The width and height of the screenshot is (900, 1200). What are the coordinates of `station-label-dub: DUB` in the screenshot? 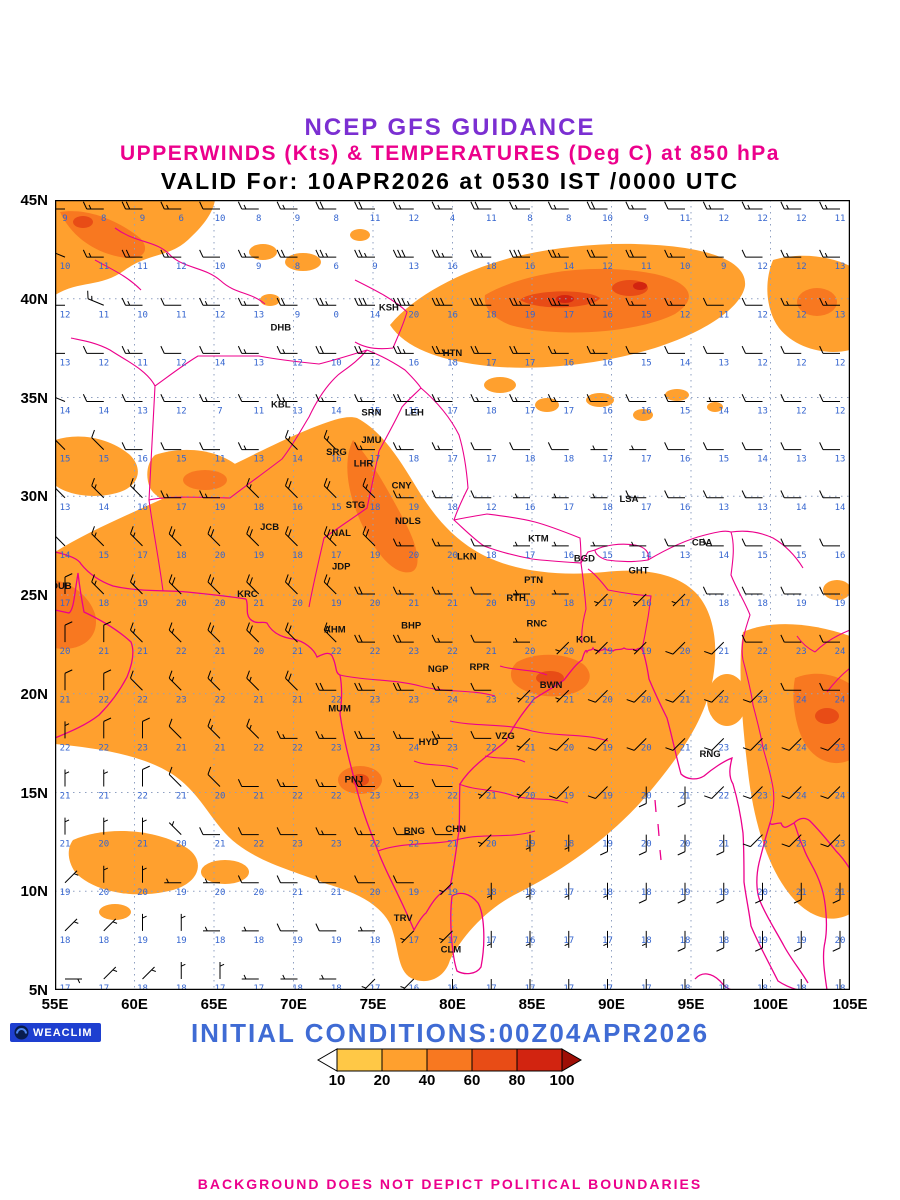 It's located at (63, 586).